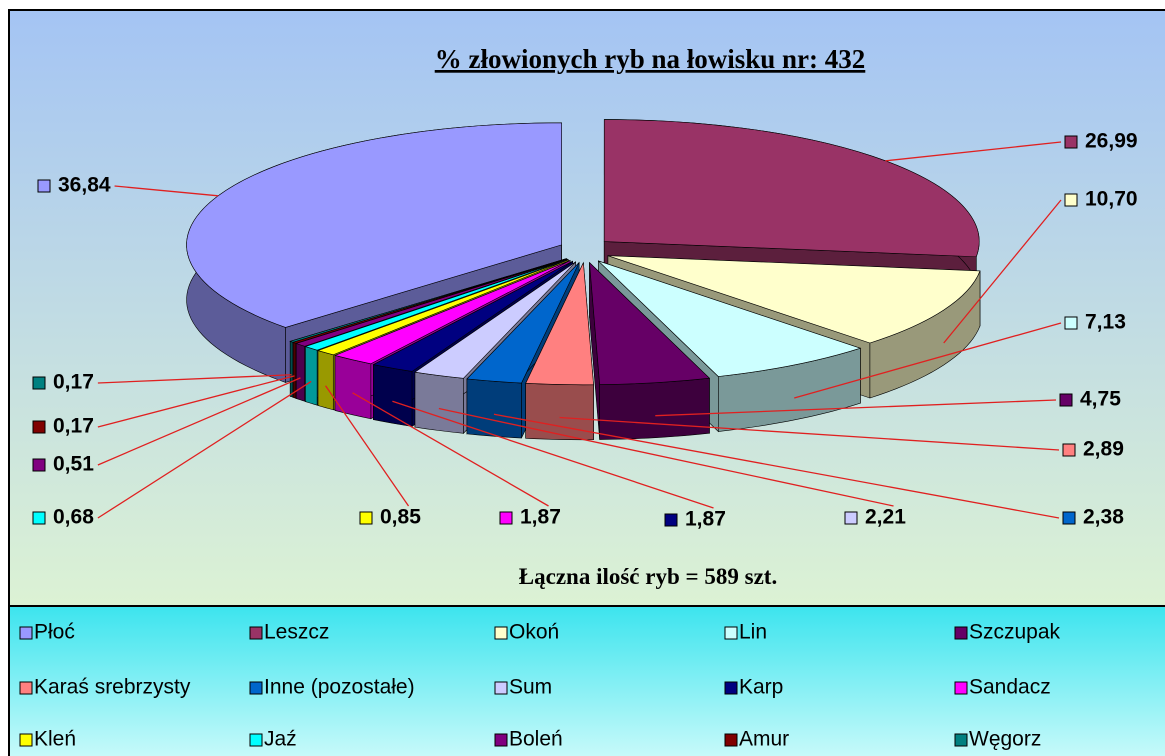 The width and height of the screenshot is (1165, 756). I want to click on legend-label: Amur, so click(764, 739).